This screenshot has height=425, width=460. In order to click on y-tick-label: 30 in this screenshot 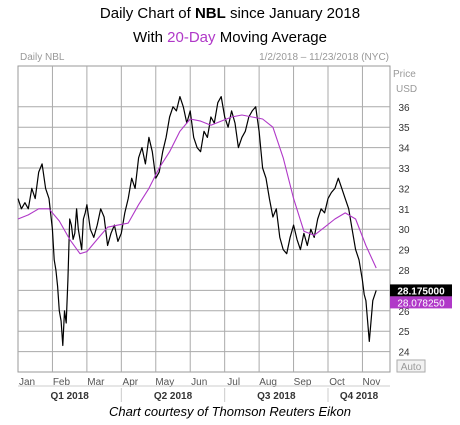, I will do `click(404, 230)`.